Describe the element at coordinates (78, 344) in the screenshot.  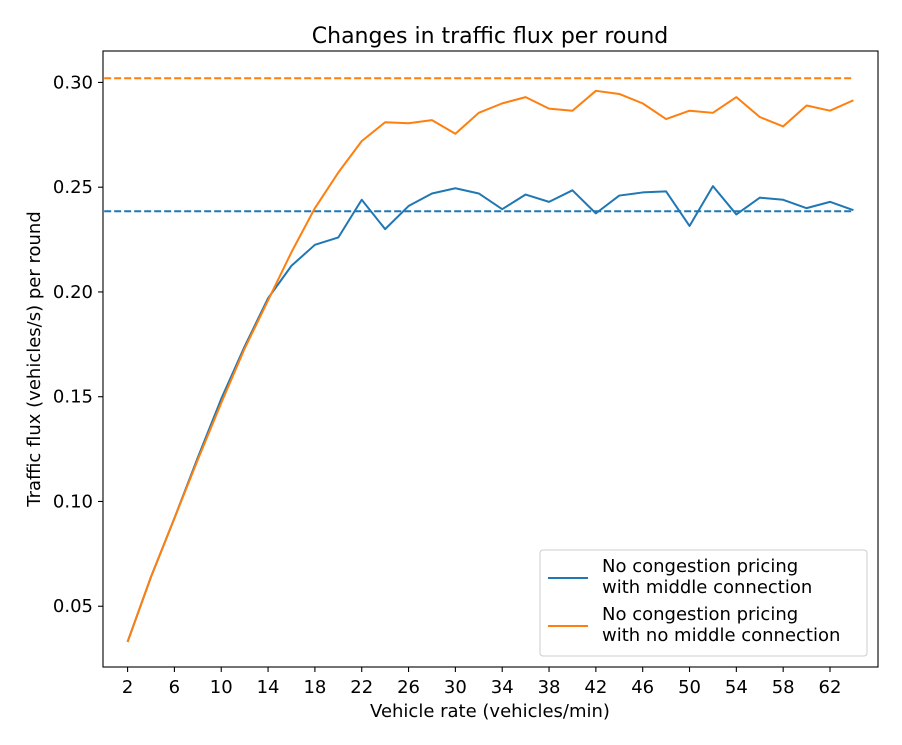
I see `y-axis-ticks: 0.05 0.10 0.15 0.20 0.25 0.30` at that location.